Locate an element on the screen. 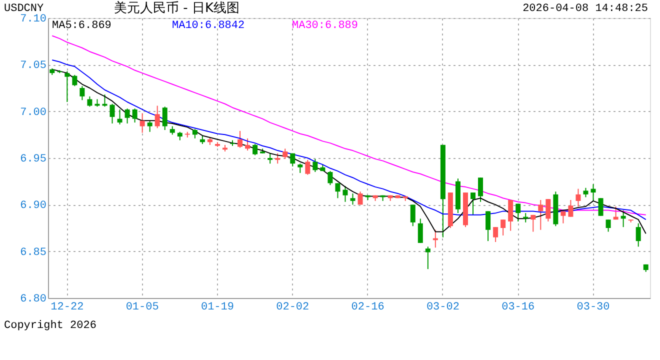 Image resolution: width=660 pixels, height=360 pixels. y-tick-label: 7.05 is located at coordinates (33, 66).